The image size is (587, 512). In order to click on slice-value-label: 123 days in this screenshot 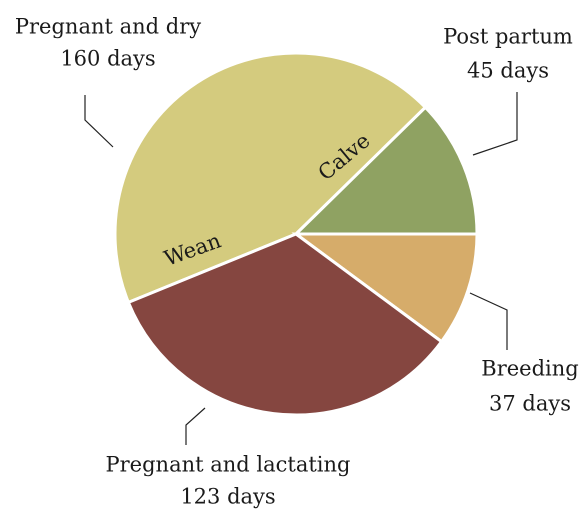, I will do `click(227, 497)`.